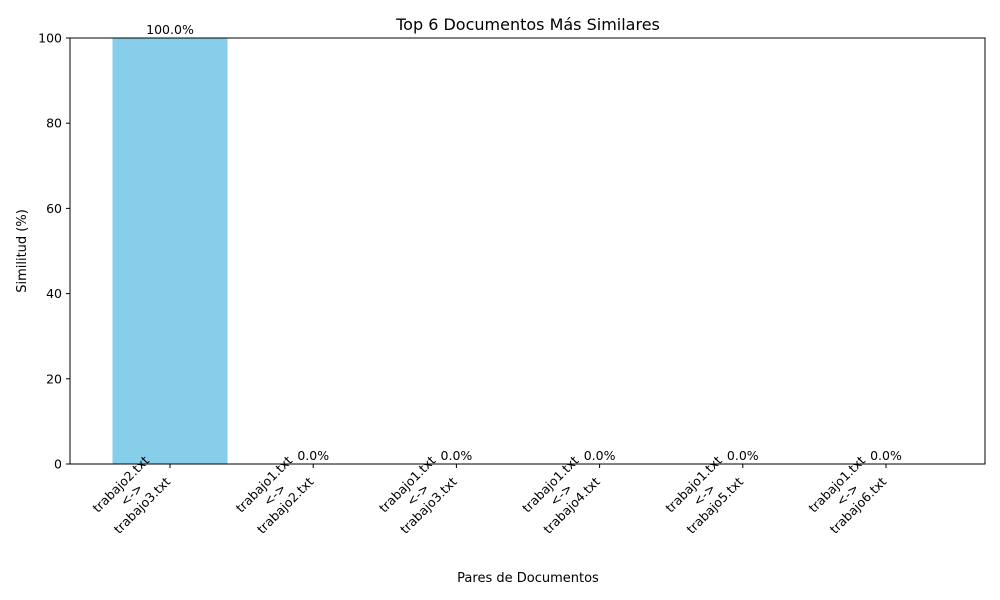 This screenshot has width=1000, height=600. What do you see at coordinates (170, 251) in the screenshot?
I see `bar` at bounding box center [170, 251].